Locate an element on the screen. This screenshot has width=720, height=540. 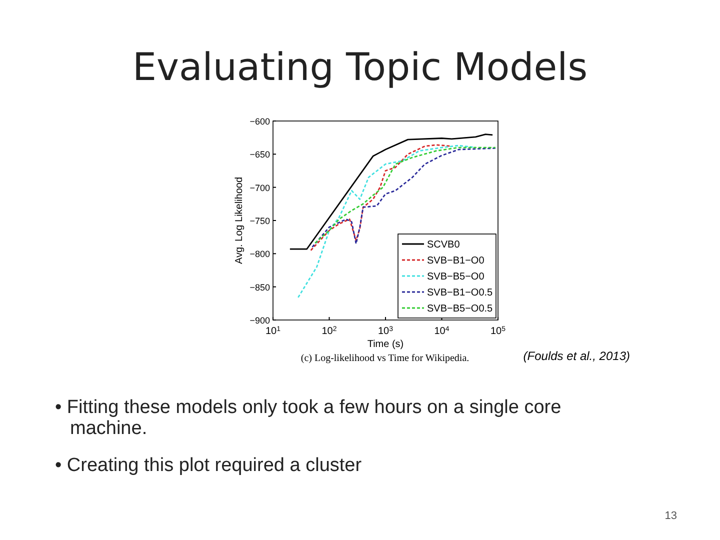
x-tick-label: 10$^{5}$ is located at coordinates (498, 331).